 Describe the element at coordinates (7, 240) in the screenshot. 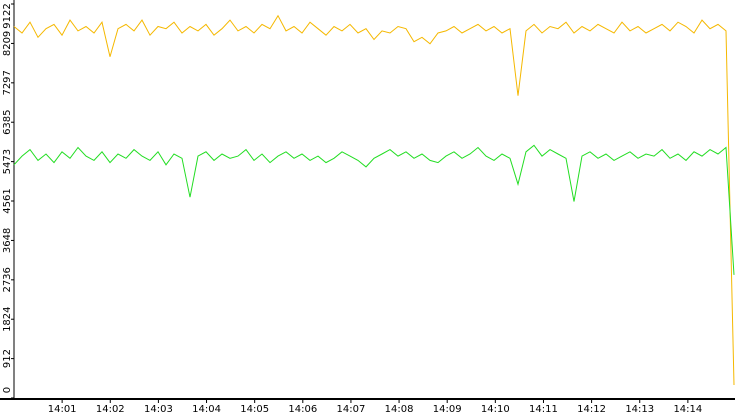

I see `y-tick-label: 3648` at that location.